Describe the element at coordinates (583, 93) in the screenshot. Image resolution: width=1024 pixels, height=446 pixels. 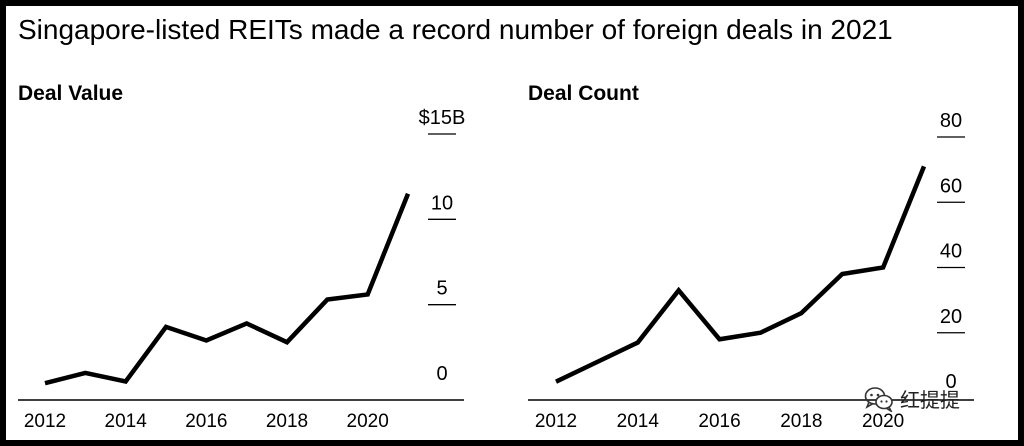
I see `deal-count-title: Deal Count` at that location.